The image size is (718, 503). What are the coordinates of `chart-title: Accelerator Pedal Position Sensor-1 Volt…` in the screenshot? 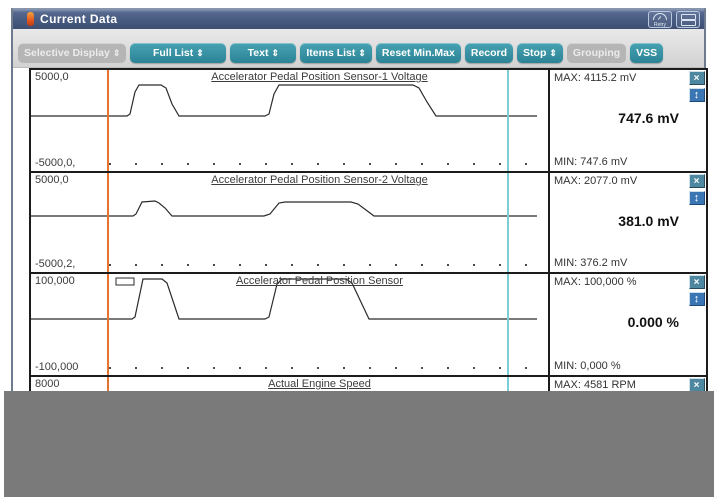 It's located at (319, 77).